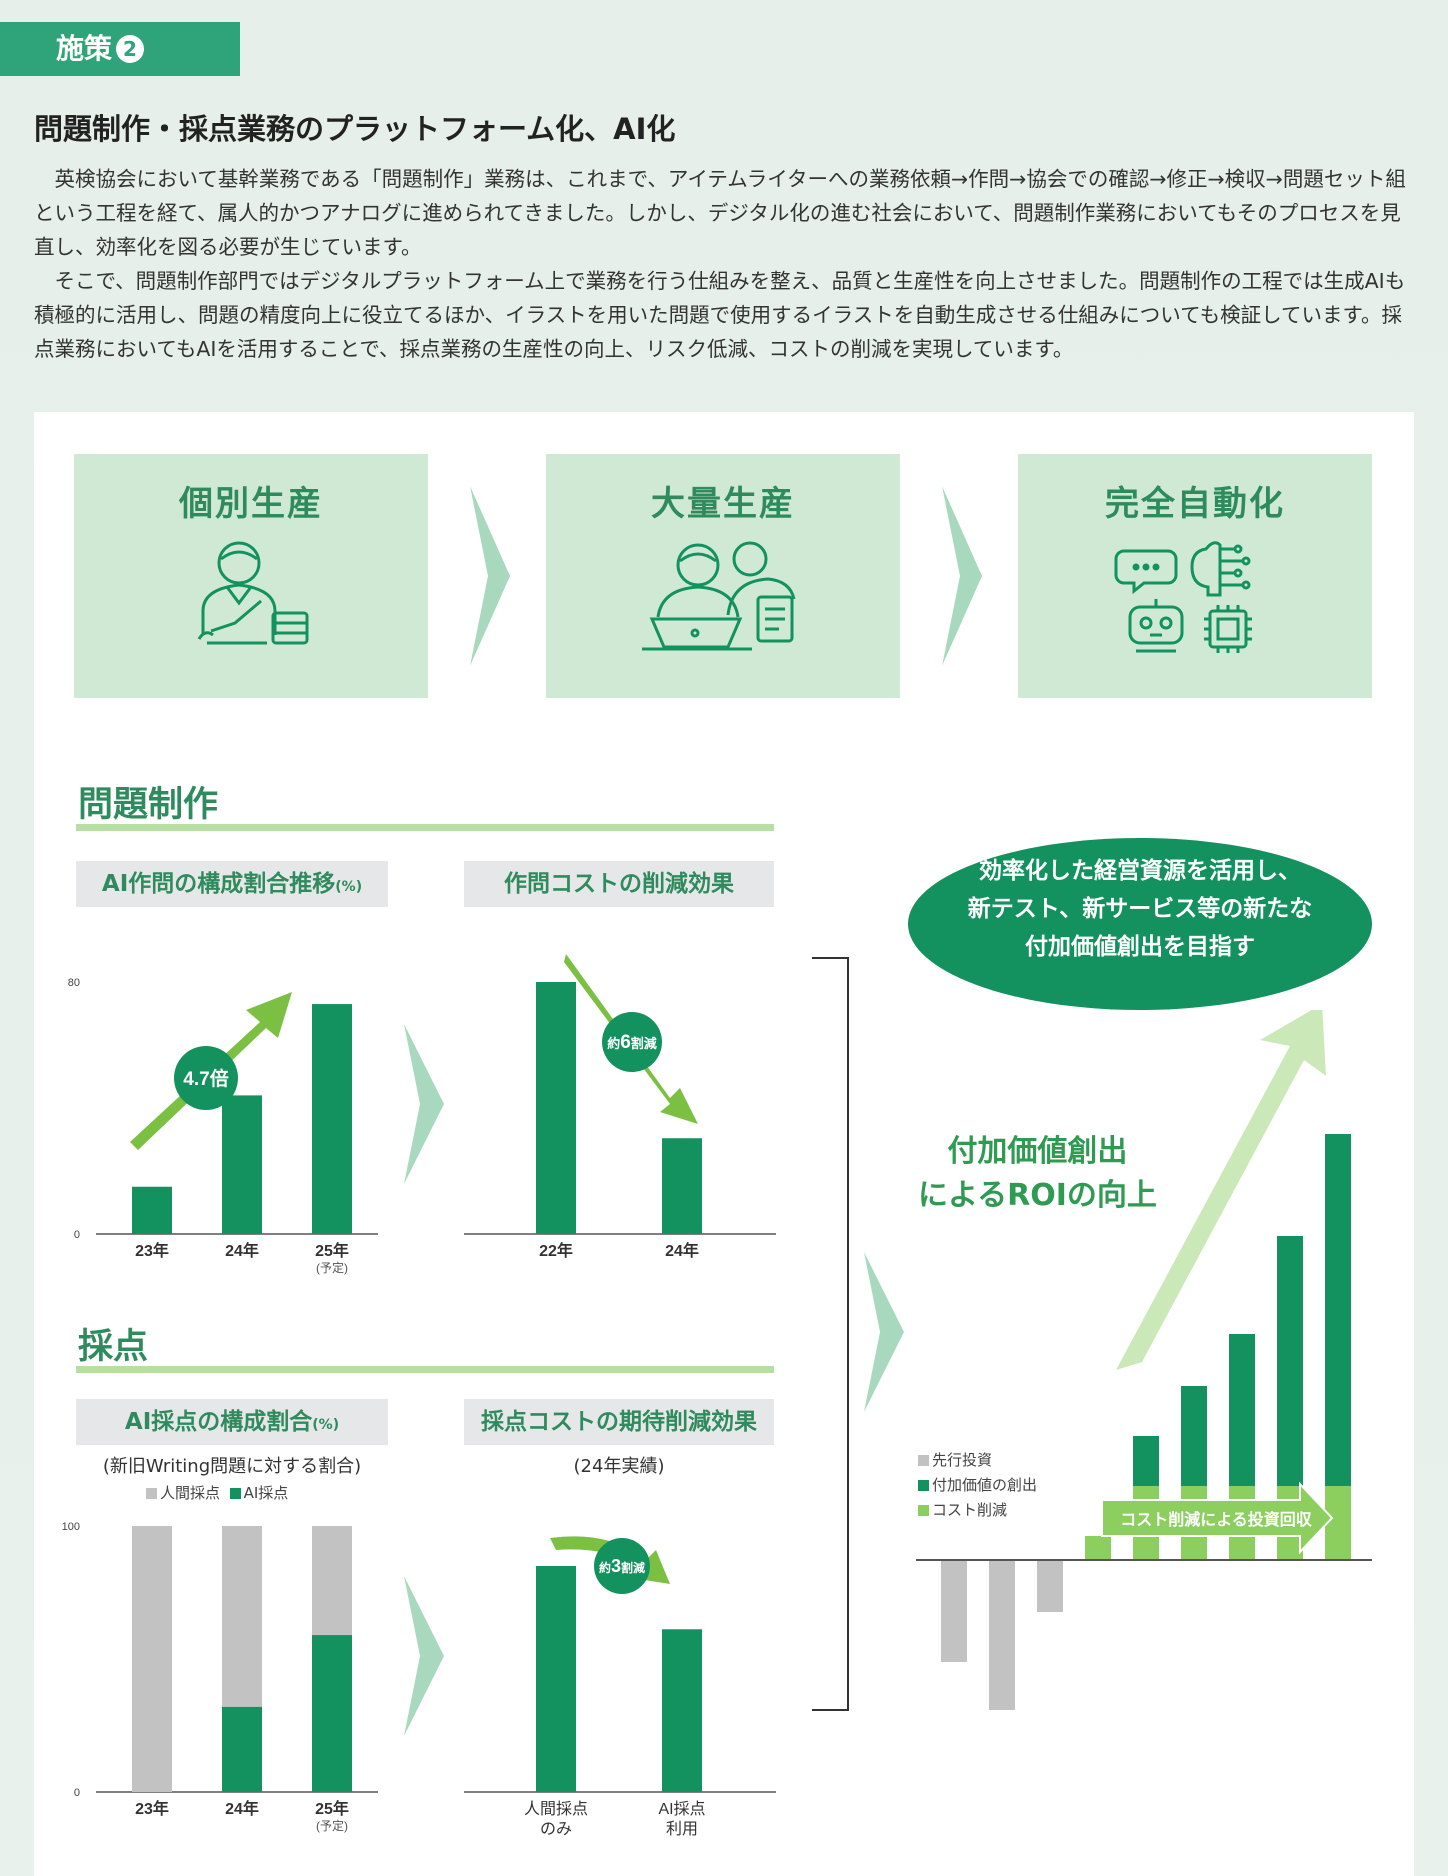  Describe the element at coordinates (251, 504) in the screenshot. I see `stage-title-1: 個別生産` at that location.